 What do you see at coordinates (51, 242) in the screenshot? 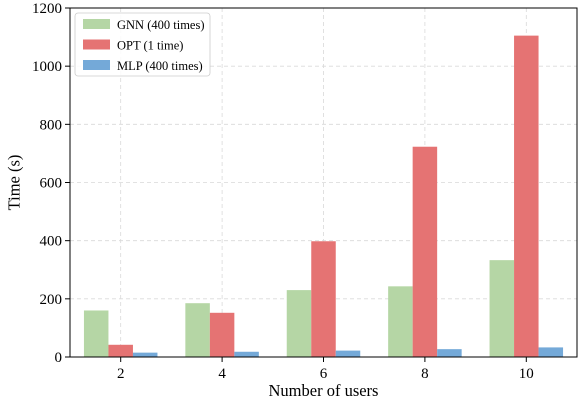
I see `y-tick-label: 400` at bounding box center [51, 242].